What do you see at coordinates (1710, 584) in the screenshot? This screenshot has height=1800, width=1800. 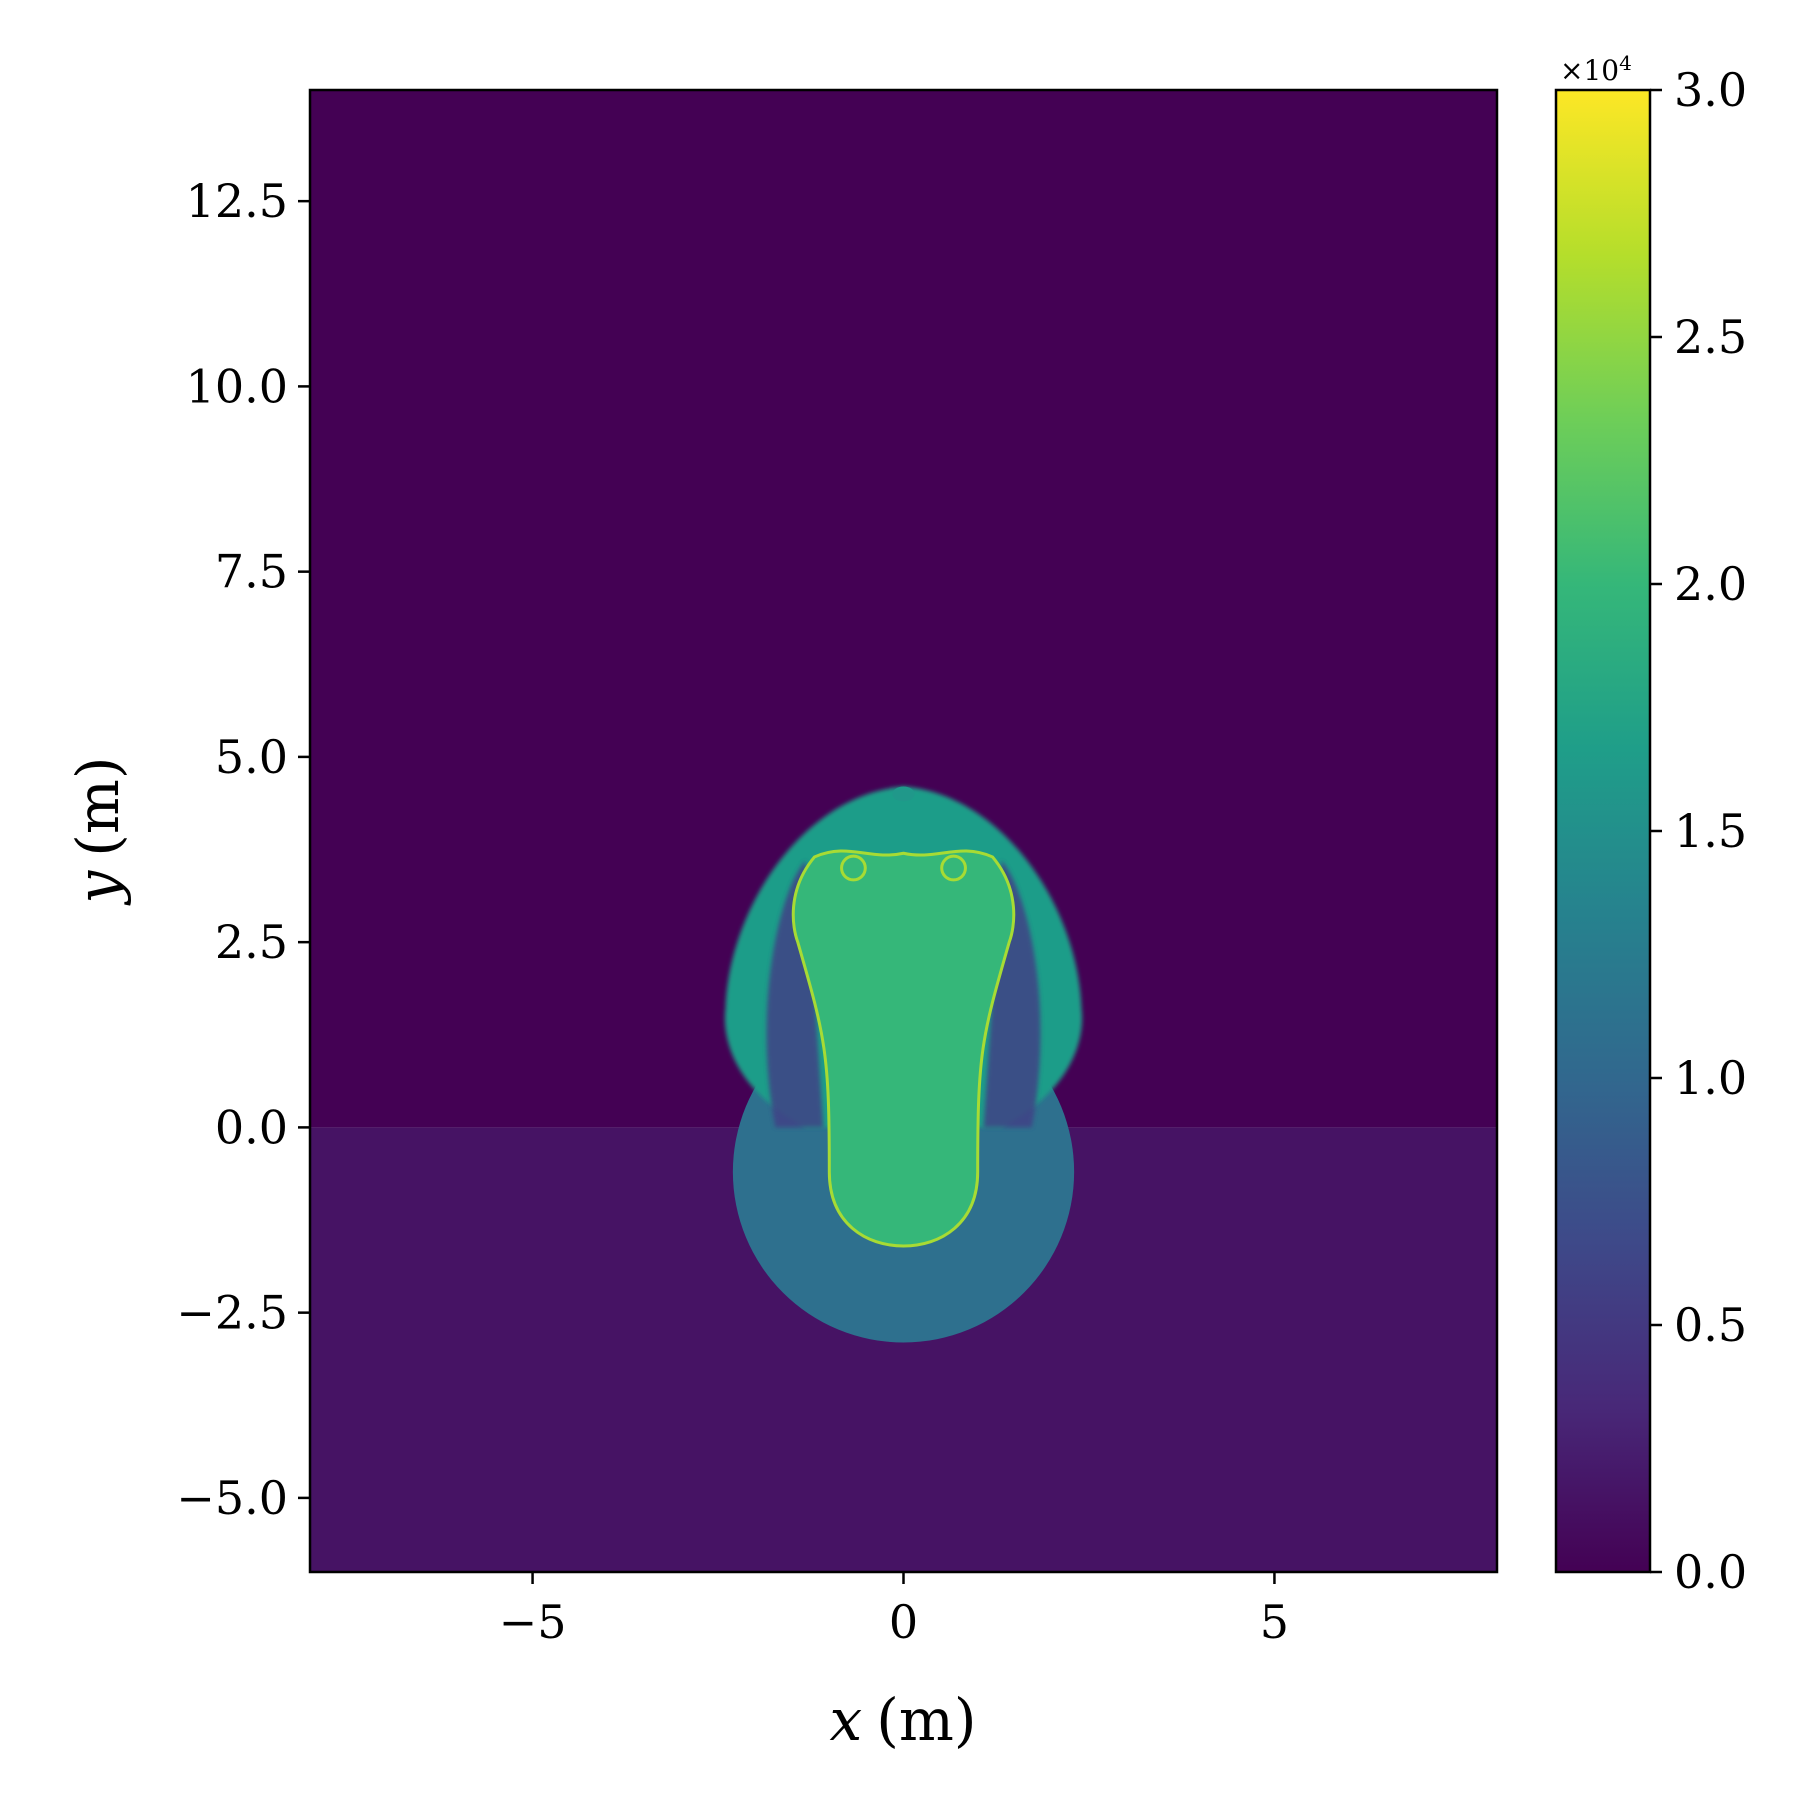 I see `colorbar-tick-label: 2.0` at bounding box center [1710, 584].